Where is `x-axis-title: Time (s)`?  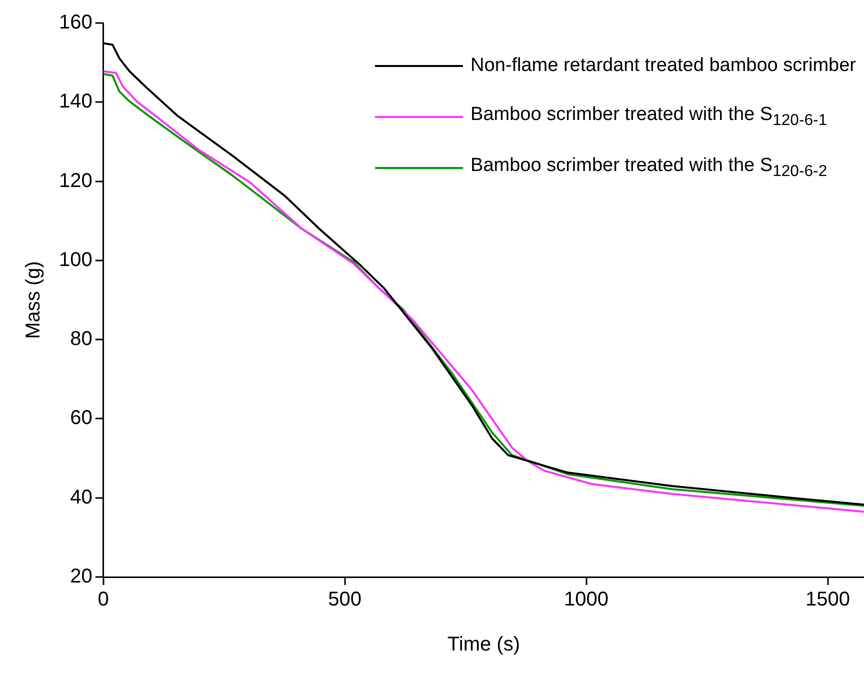
x-axis-title: Time (s) is located at coordinates (483, 645).